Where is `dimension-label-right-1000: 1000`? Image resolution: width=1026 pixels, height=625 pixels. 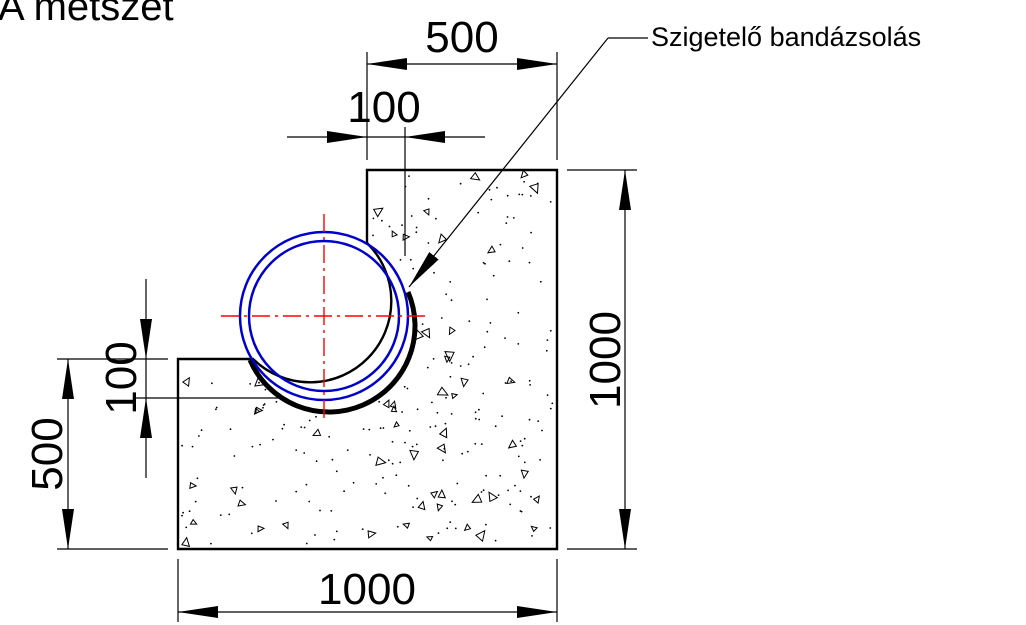 dimension-label-right-1000: 1000 is located at coordinates (605, 360).